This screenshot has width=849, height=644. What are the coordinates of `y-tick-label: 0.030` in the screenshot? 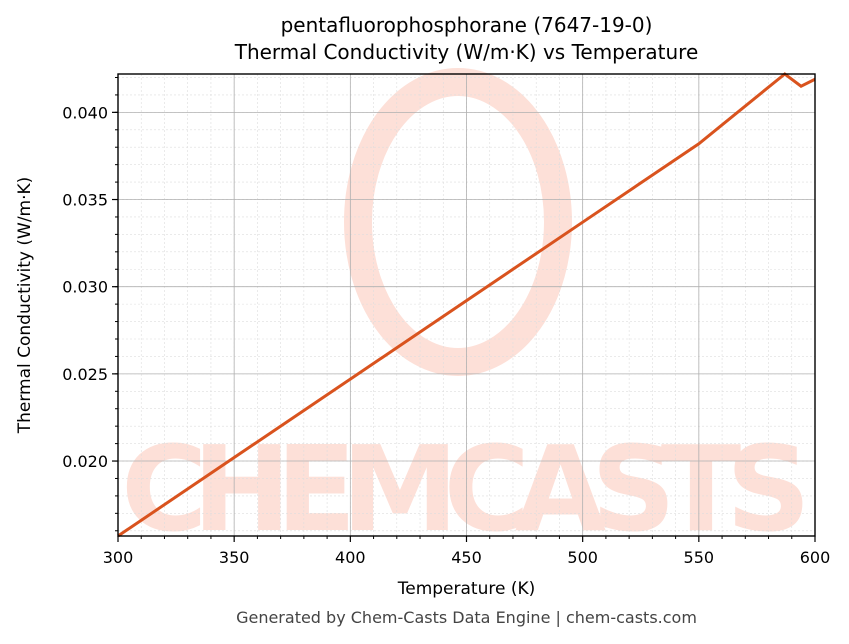 It's located at (85, 287).